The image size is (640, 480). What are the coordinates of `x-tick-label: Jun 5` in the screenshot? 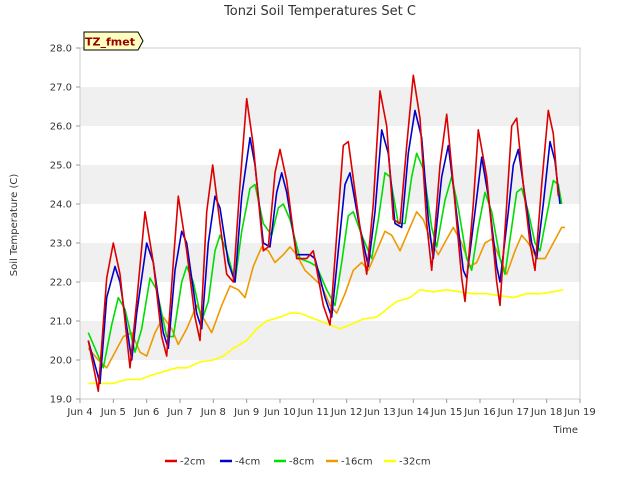 It's located at (113, 412).